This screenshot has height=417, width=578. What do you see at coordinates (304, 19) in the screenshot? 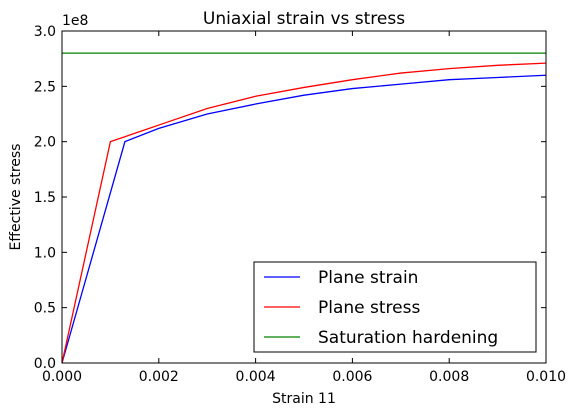
I see `chart-title: Uniaxial strain vs stress` at bounding box center [304, 19].